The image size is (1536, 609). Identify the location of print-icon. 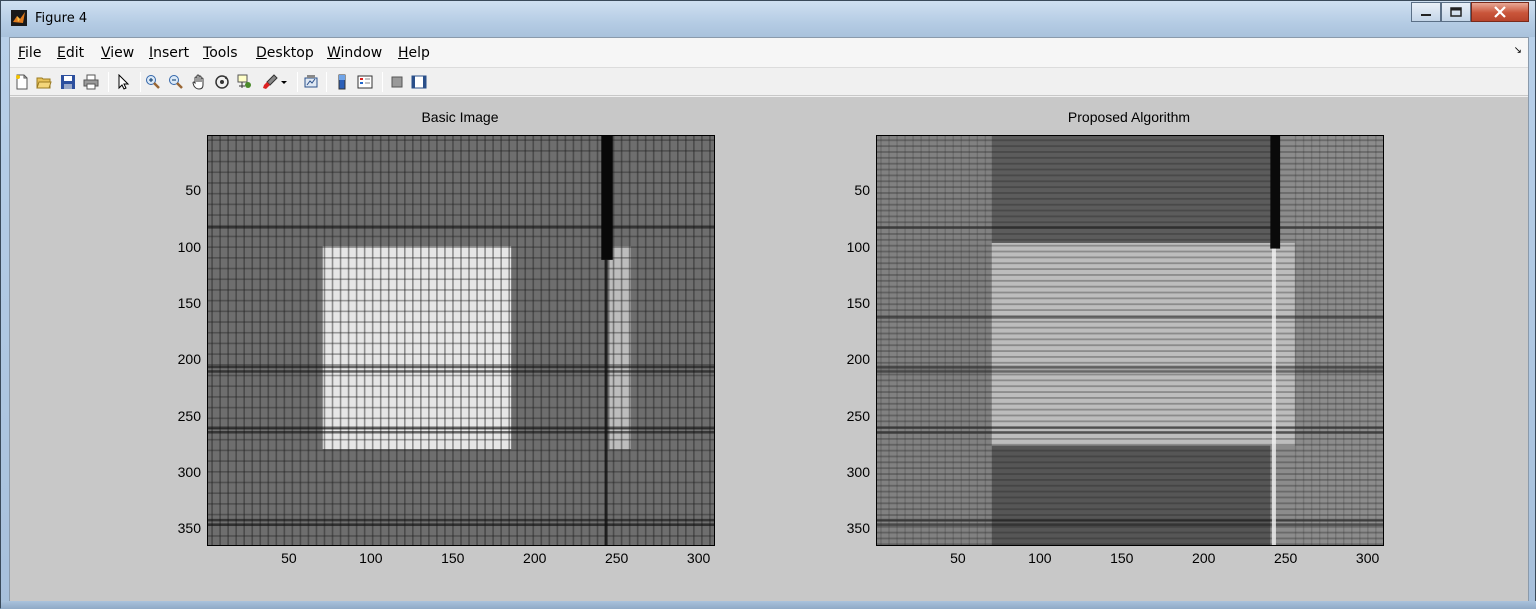
(91, 82).